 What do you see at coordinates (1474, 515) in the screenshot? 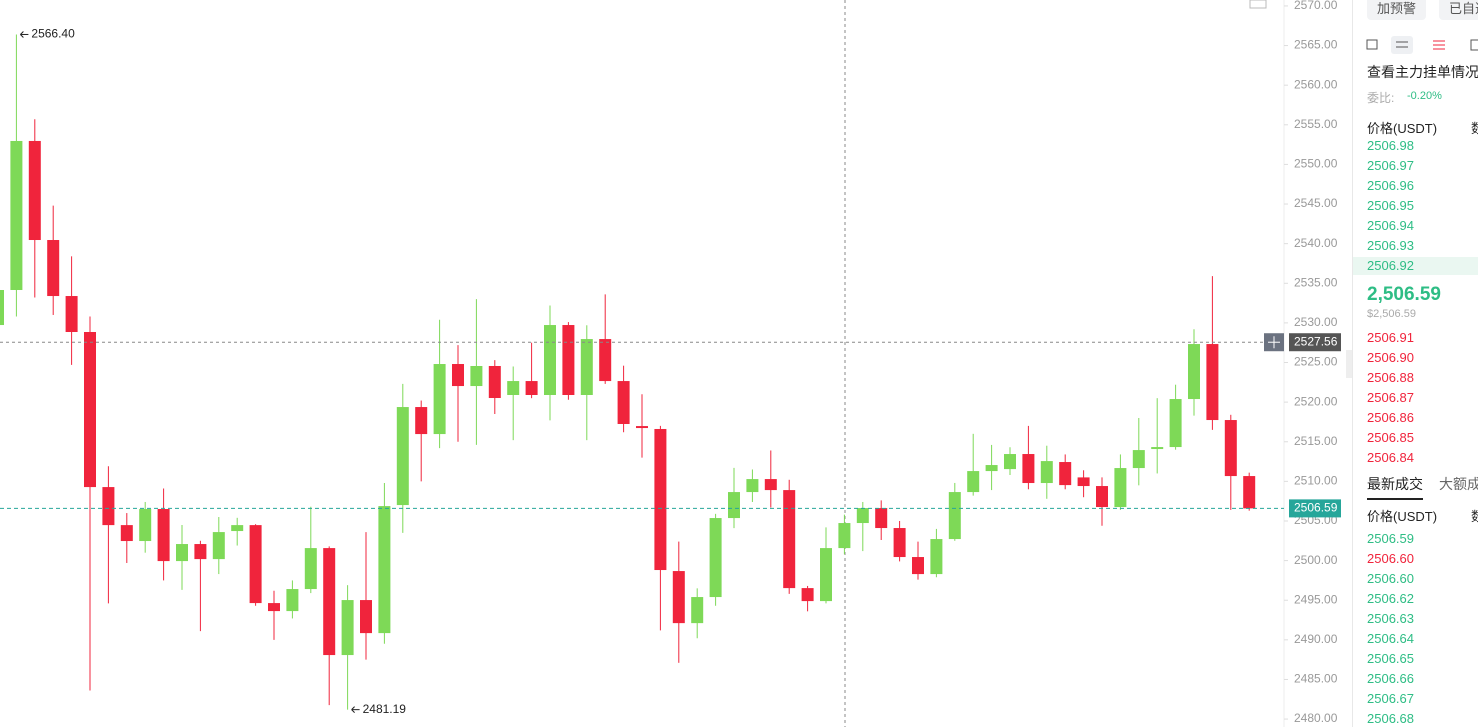
I see `trades-qty-header: 数量` at bounding box center [1474, 515].